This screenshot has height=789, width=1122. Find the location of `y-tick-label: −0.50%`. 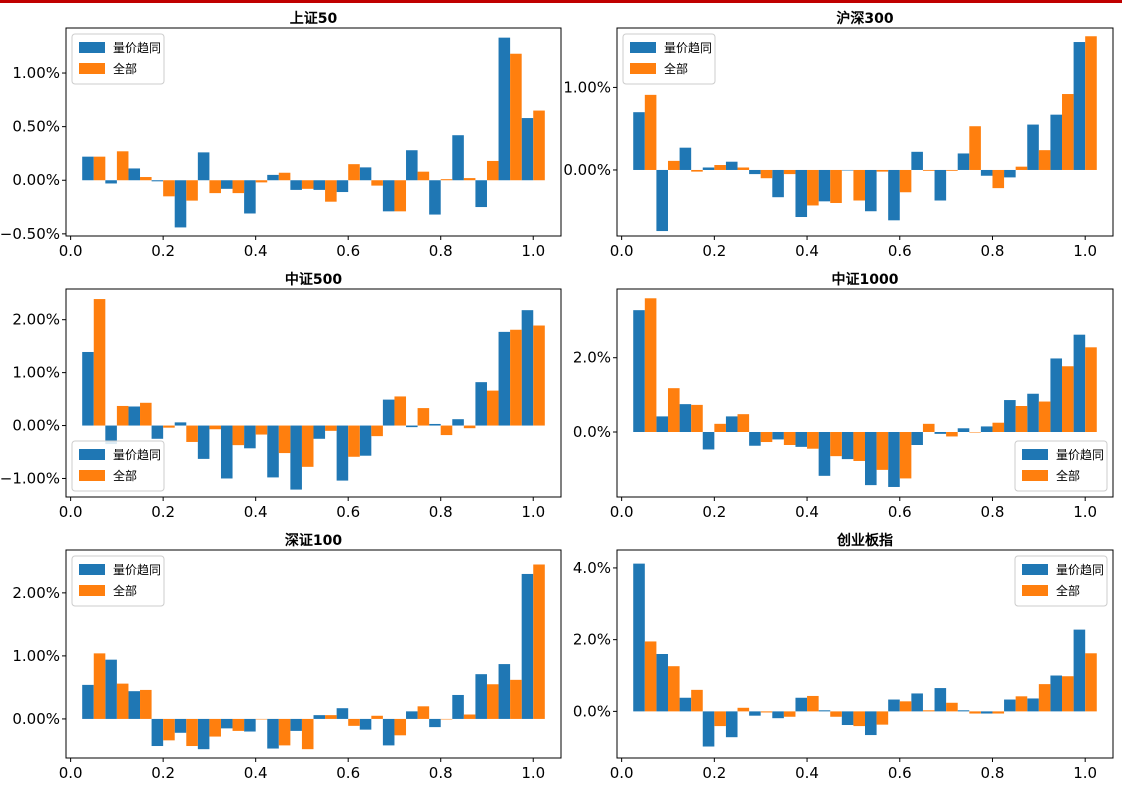

y-tick-label: −0.50% is located at coordinates (30, 234).